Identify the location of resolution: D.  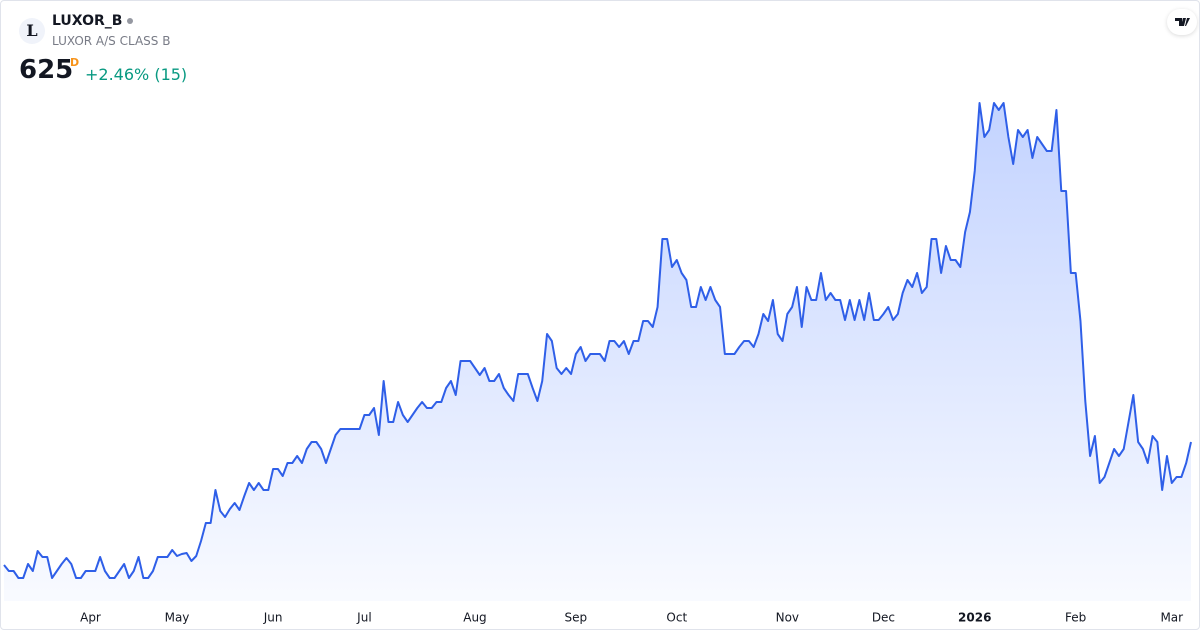
(75, 62).